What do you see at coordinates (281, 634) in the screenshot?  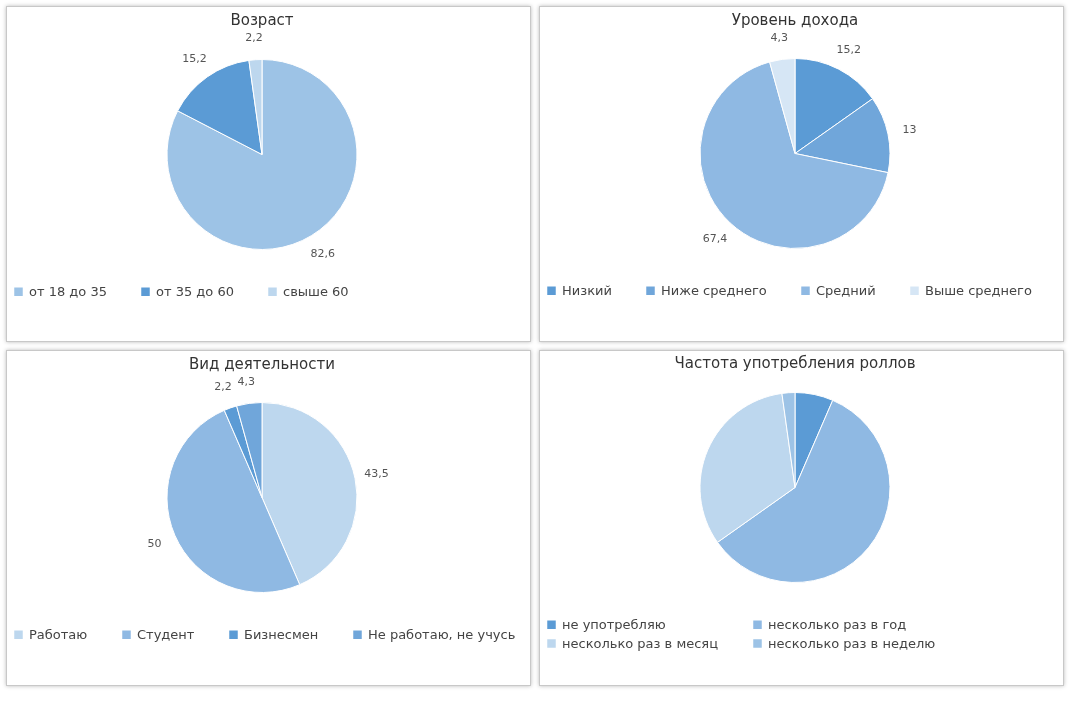 I see `legend-label: Бизнесмен` at bounding box center [281, 634].